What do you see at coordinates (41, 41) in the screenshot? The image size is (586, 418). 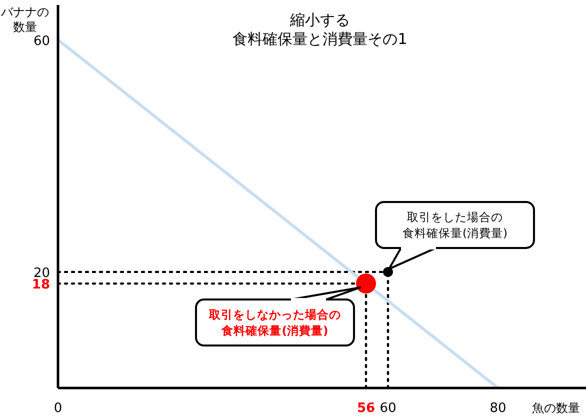 I see `y-tick-label: 60` at bounding box center [41, 41].